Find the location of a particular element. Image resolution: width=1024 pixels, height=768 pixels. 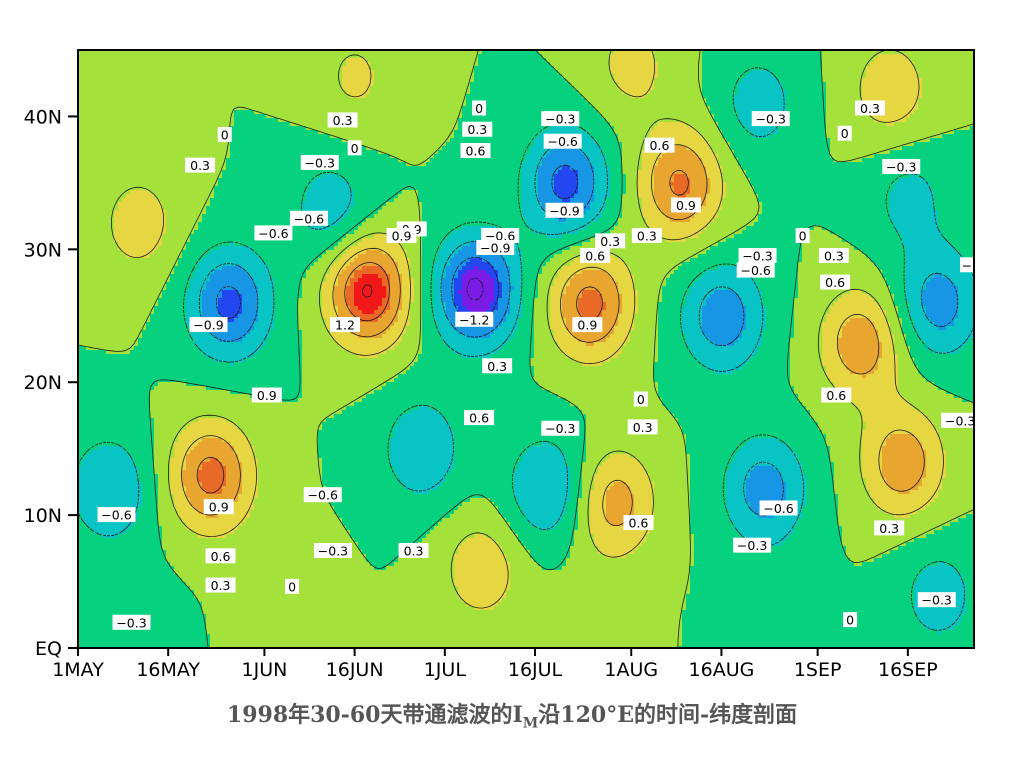

contour-label: 0.9 is located at coordinates (401, 236).